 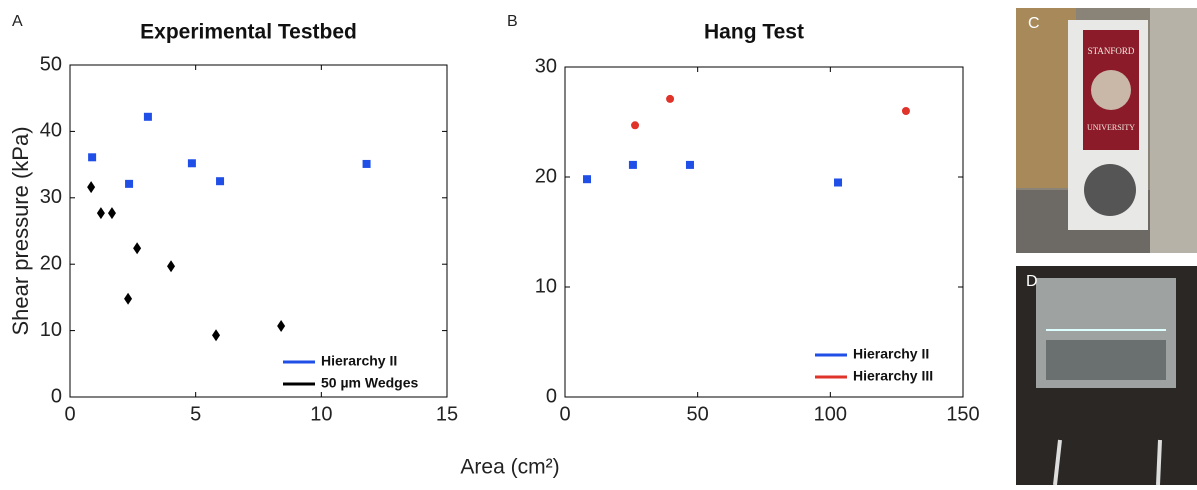 I want to click on photo-weight, so click(x=1110, y=190).